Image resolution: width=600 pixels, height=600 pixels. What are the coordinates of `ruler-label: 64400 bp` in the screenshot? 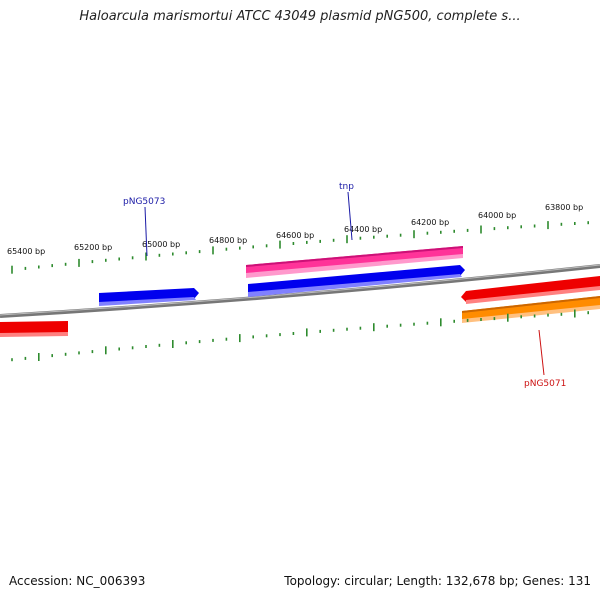 It's located at (363, 229).